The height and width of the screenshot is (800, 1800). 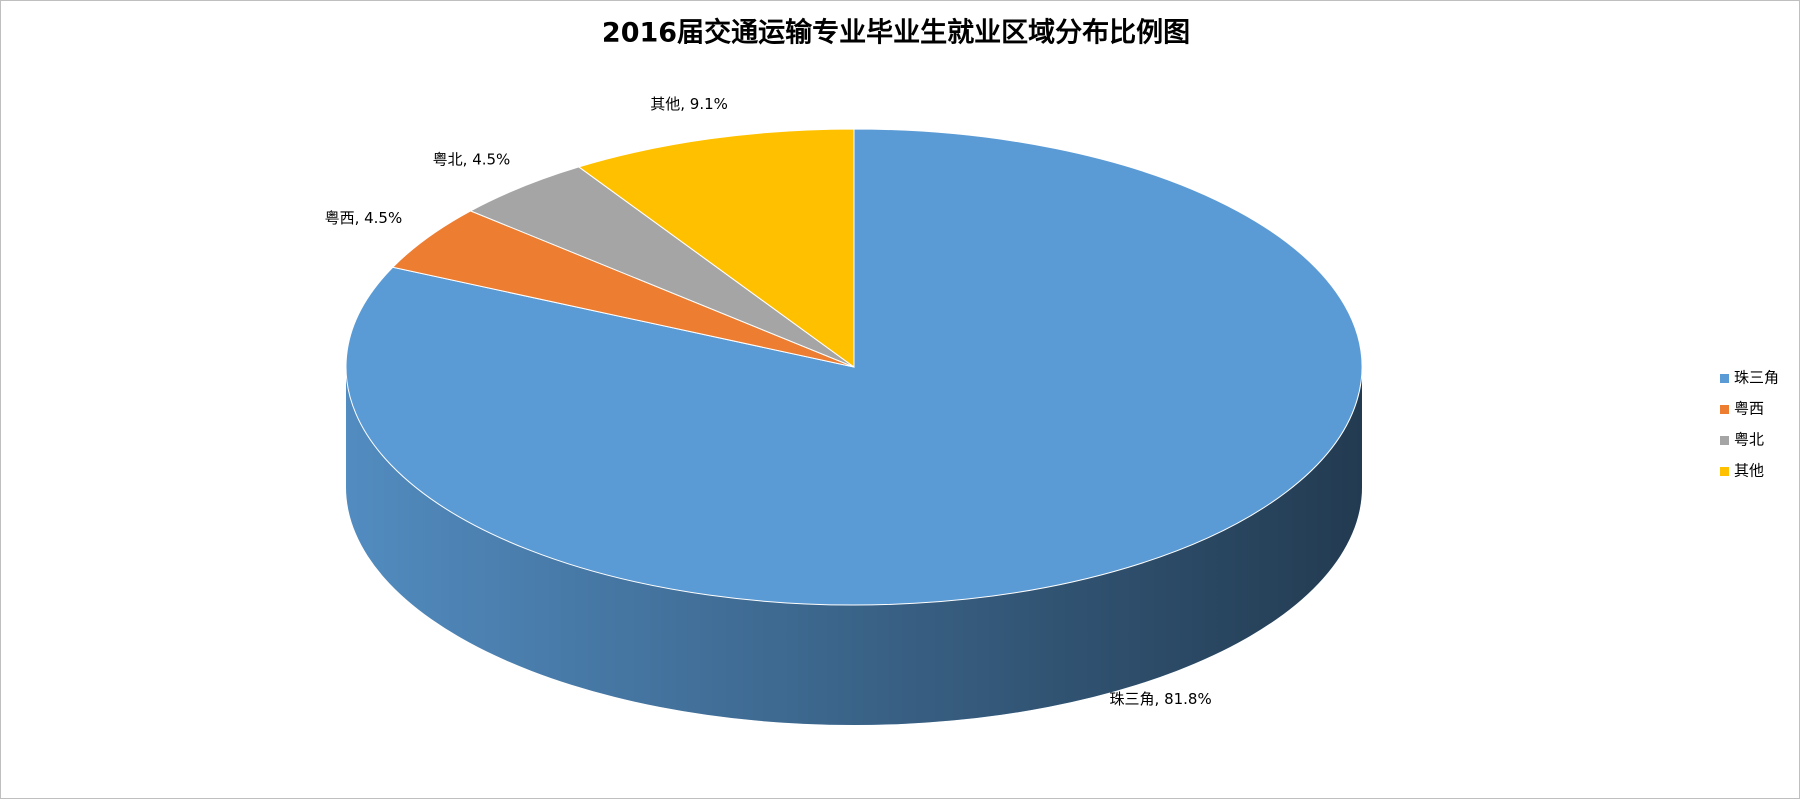 What do you see at coordinates (1756, 378) in the screenshot?
I see `legend-label: 珠三角` at bounding box center [1756, 378].